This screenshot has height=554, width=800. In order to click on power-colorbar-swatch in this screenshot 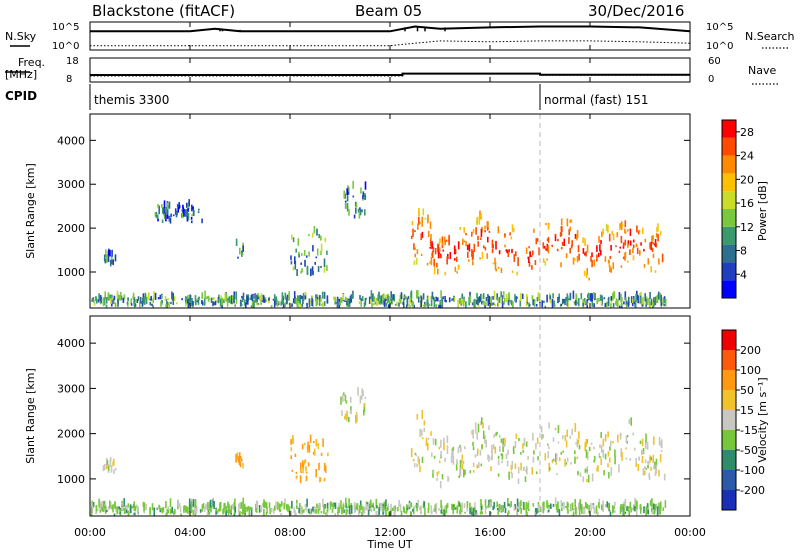, I will do `click(729, 200)`.